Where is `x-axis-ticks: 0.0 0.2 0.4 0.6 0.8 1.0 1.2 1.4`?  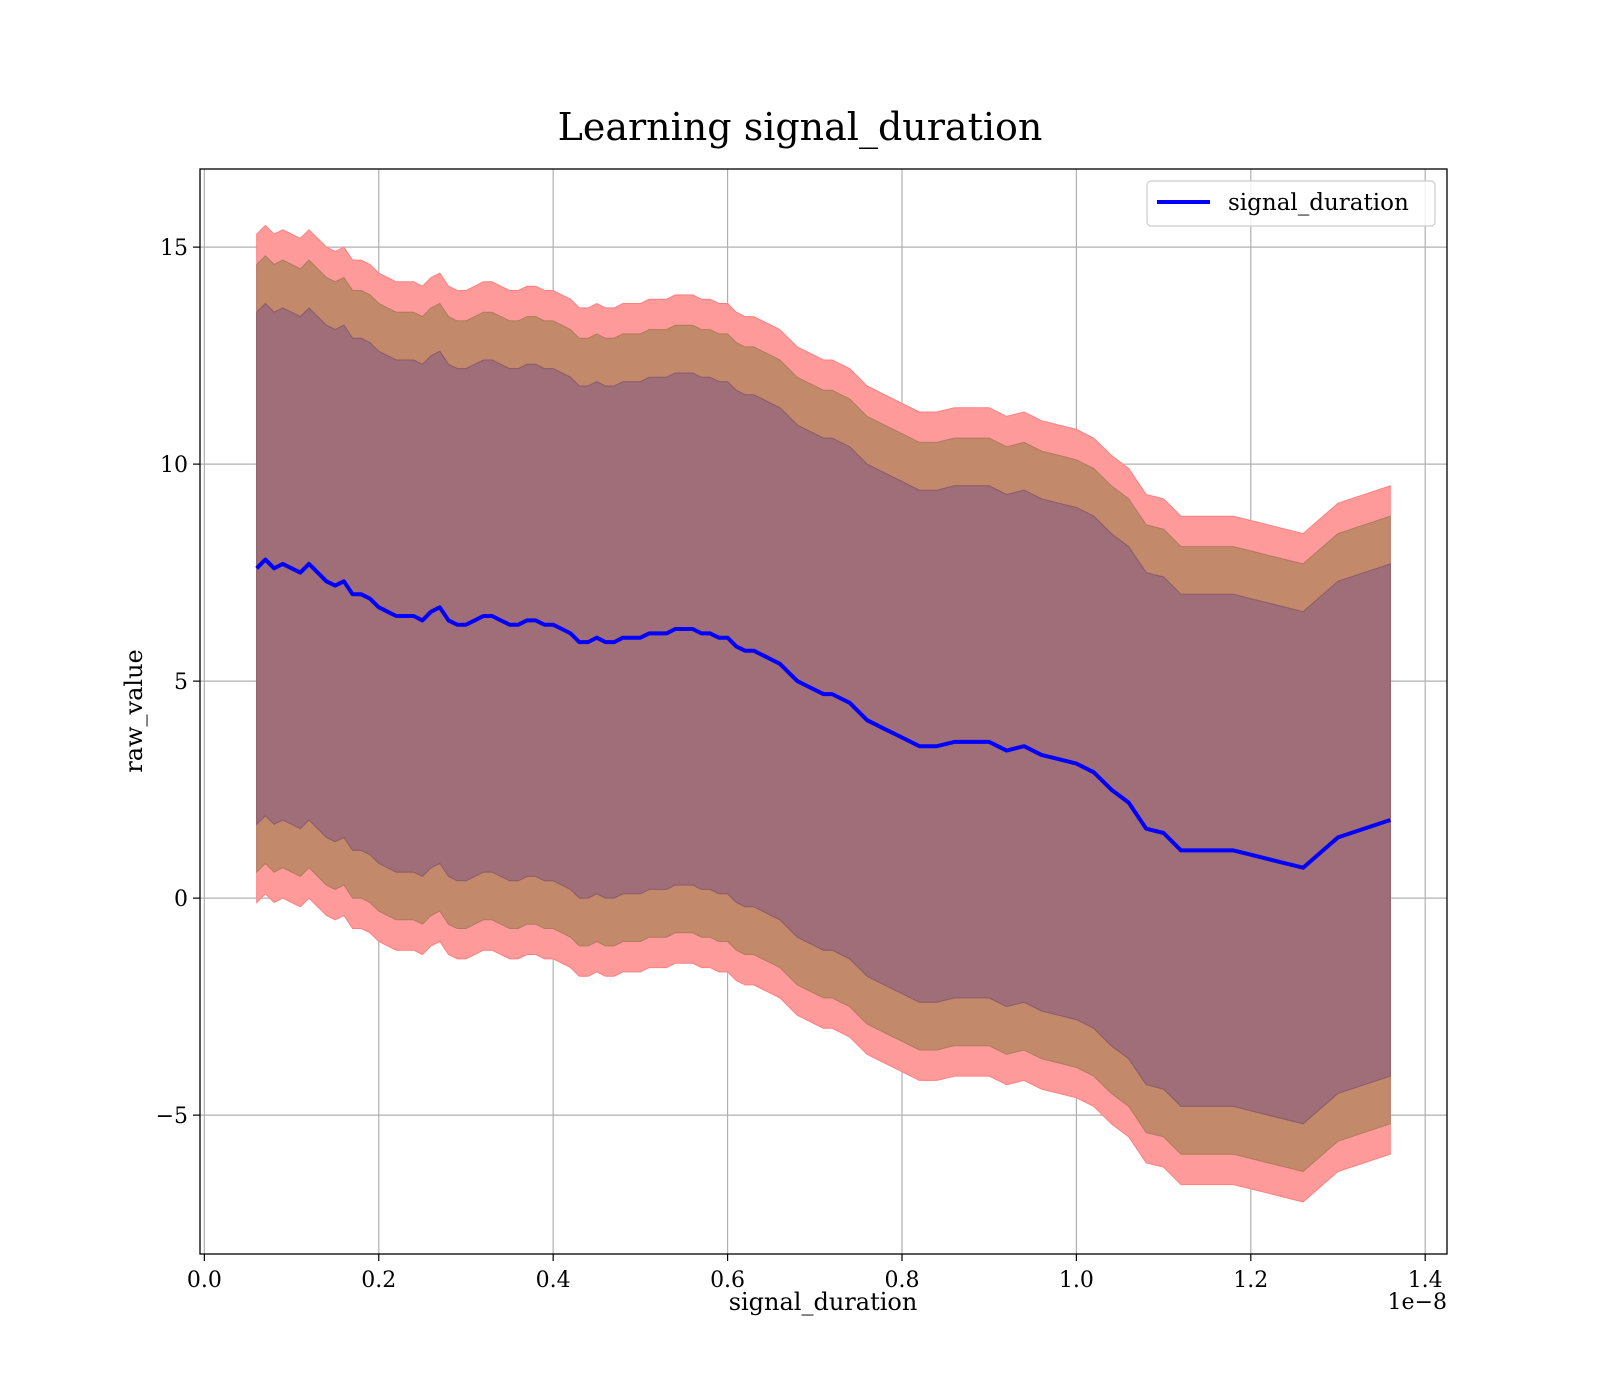 x-axis-ticks: 0.0 0.2 0.4 0.6 0.8 1.0 1.2 1.4 is located at coordinates (815, 1273).